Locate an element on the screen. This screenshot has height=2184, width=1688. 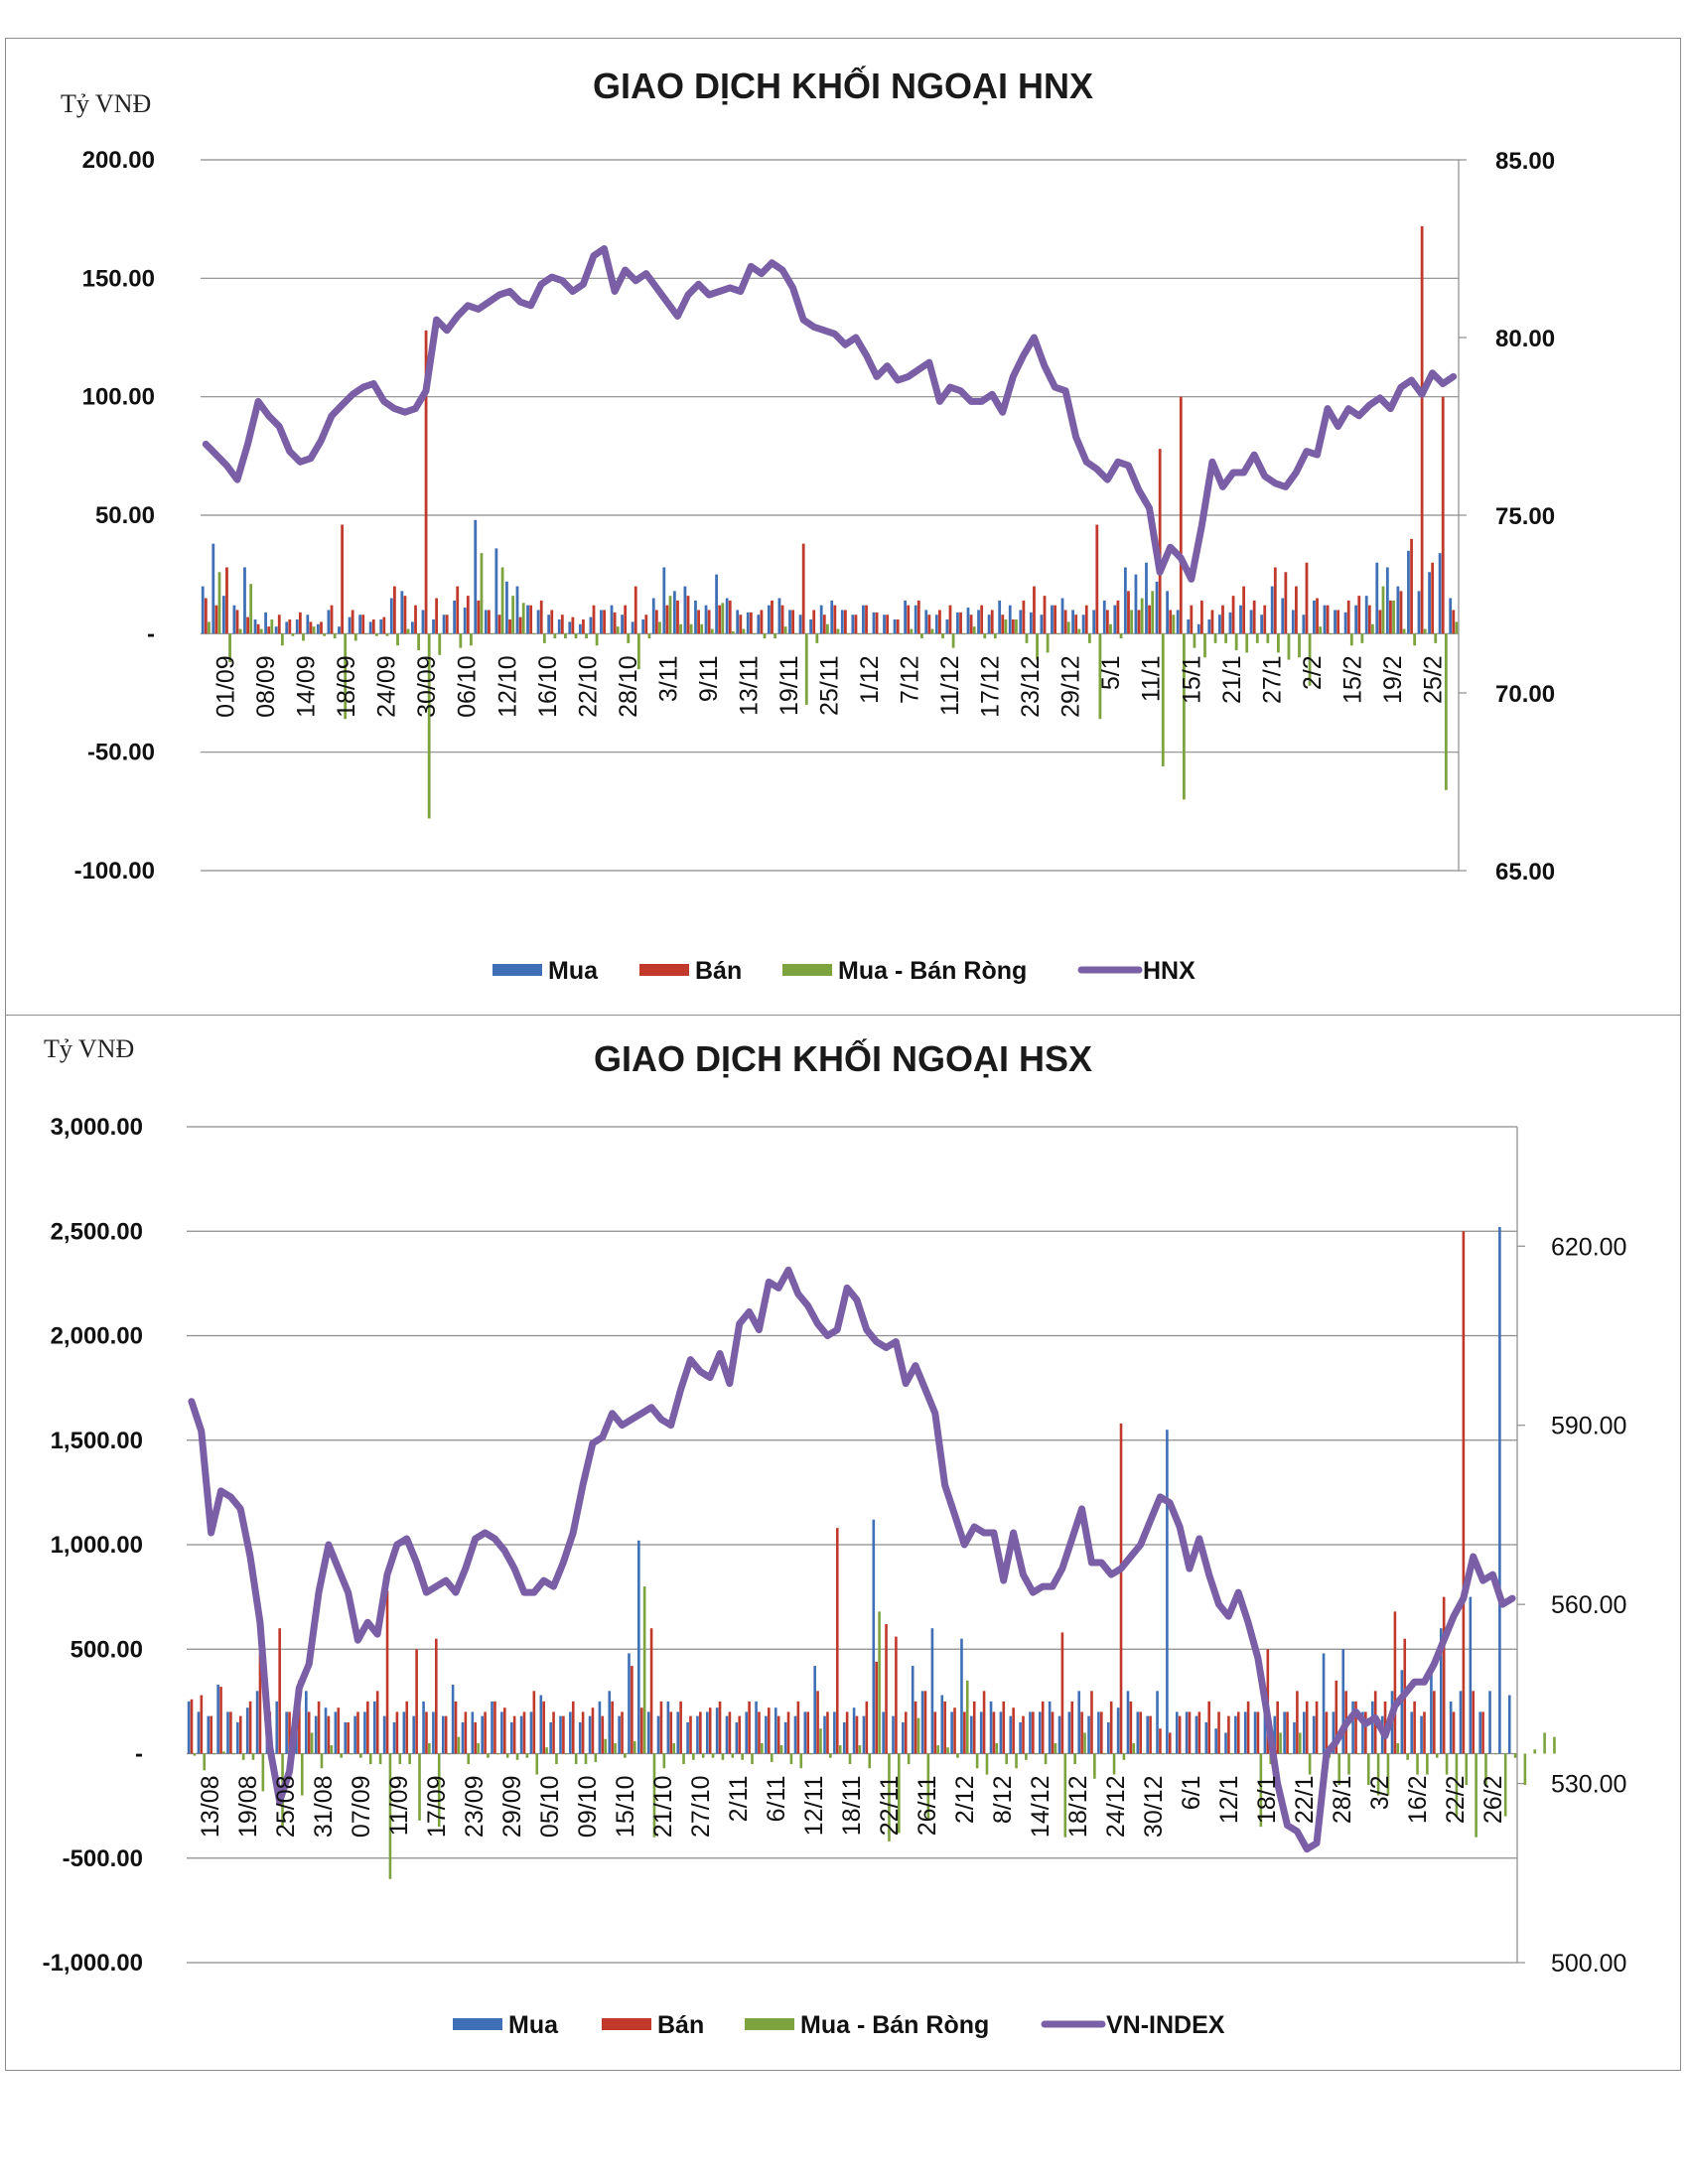
x-tick-label: 22/11 is located at coordinates (890, 1806).